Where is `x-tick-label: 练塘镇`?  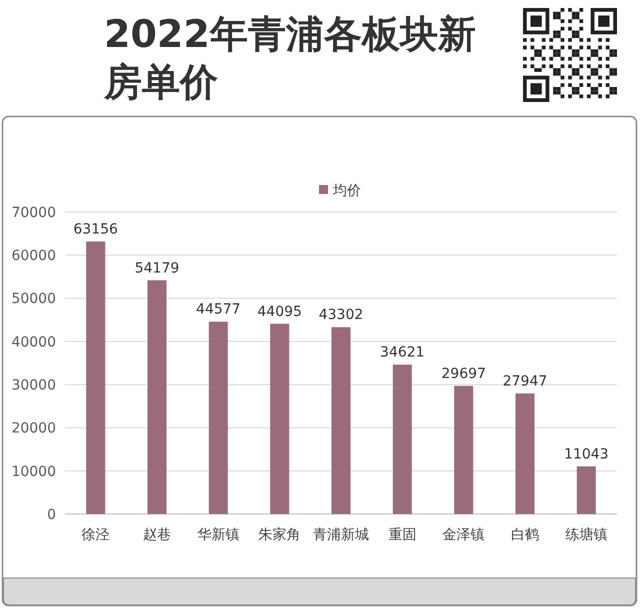 x-tick-label: 练塘镇 is located at coordinates (586, 535).